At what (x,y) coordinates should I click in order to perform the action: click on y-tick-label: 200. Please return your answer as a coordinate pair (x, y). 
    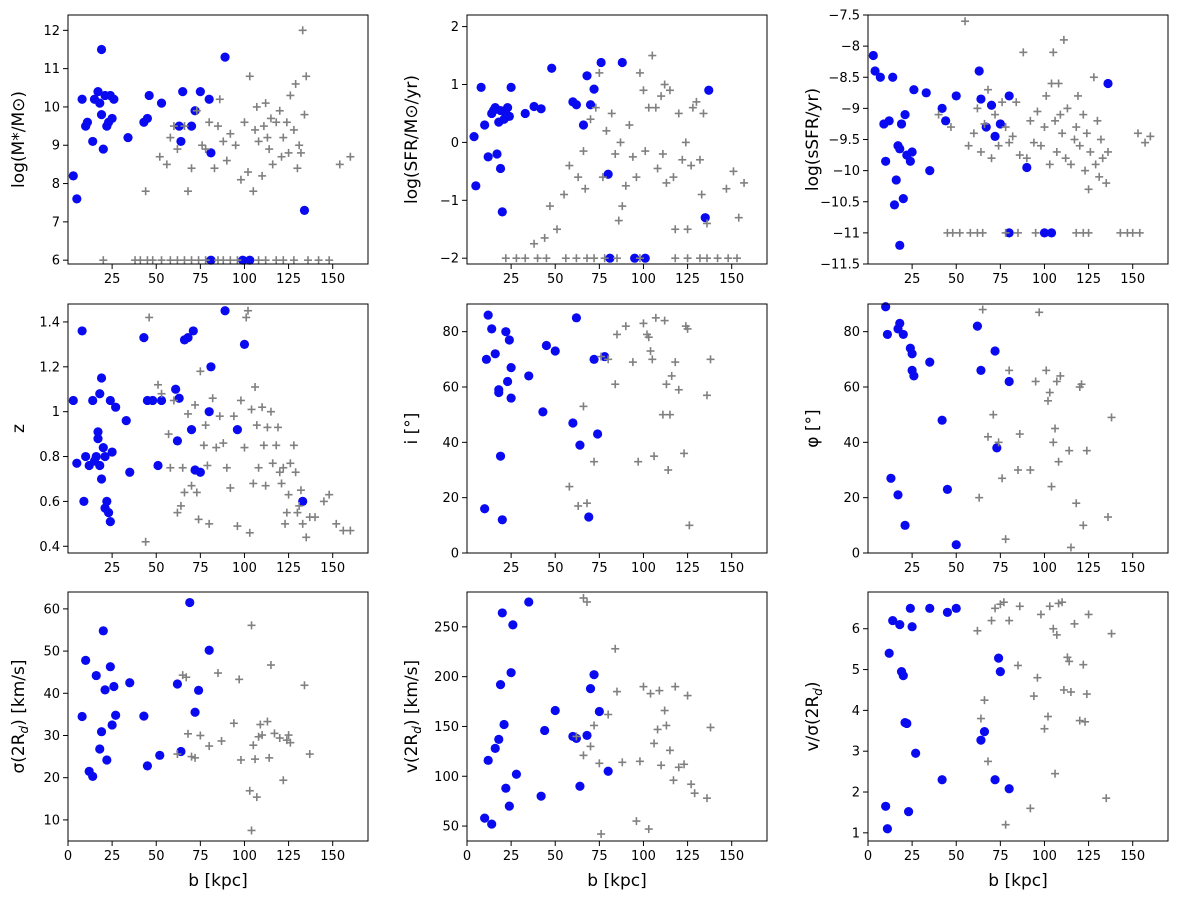
    Looking at the image, I should click on (446, 677).